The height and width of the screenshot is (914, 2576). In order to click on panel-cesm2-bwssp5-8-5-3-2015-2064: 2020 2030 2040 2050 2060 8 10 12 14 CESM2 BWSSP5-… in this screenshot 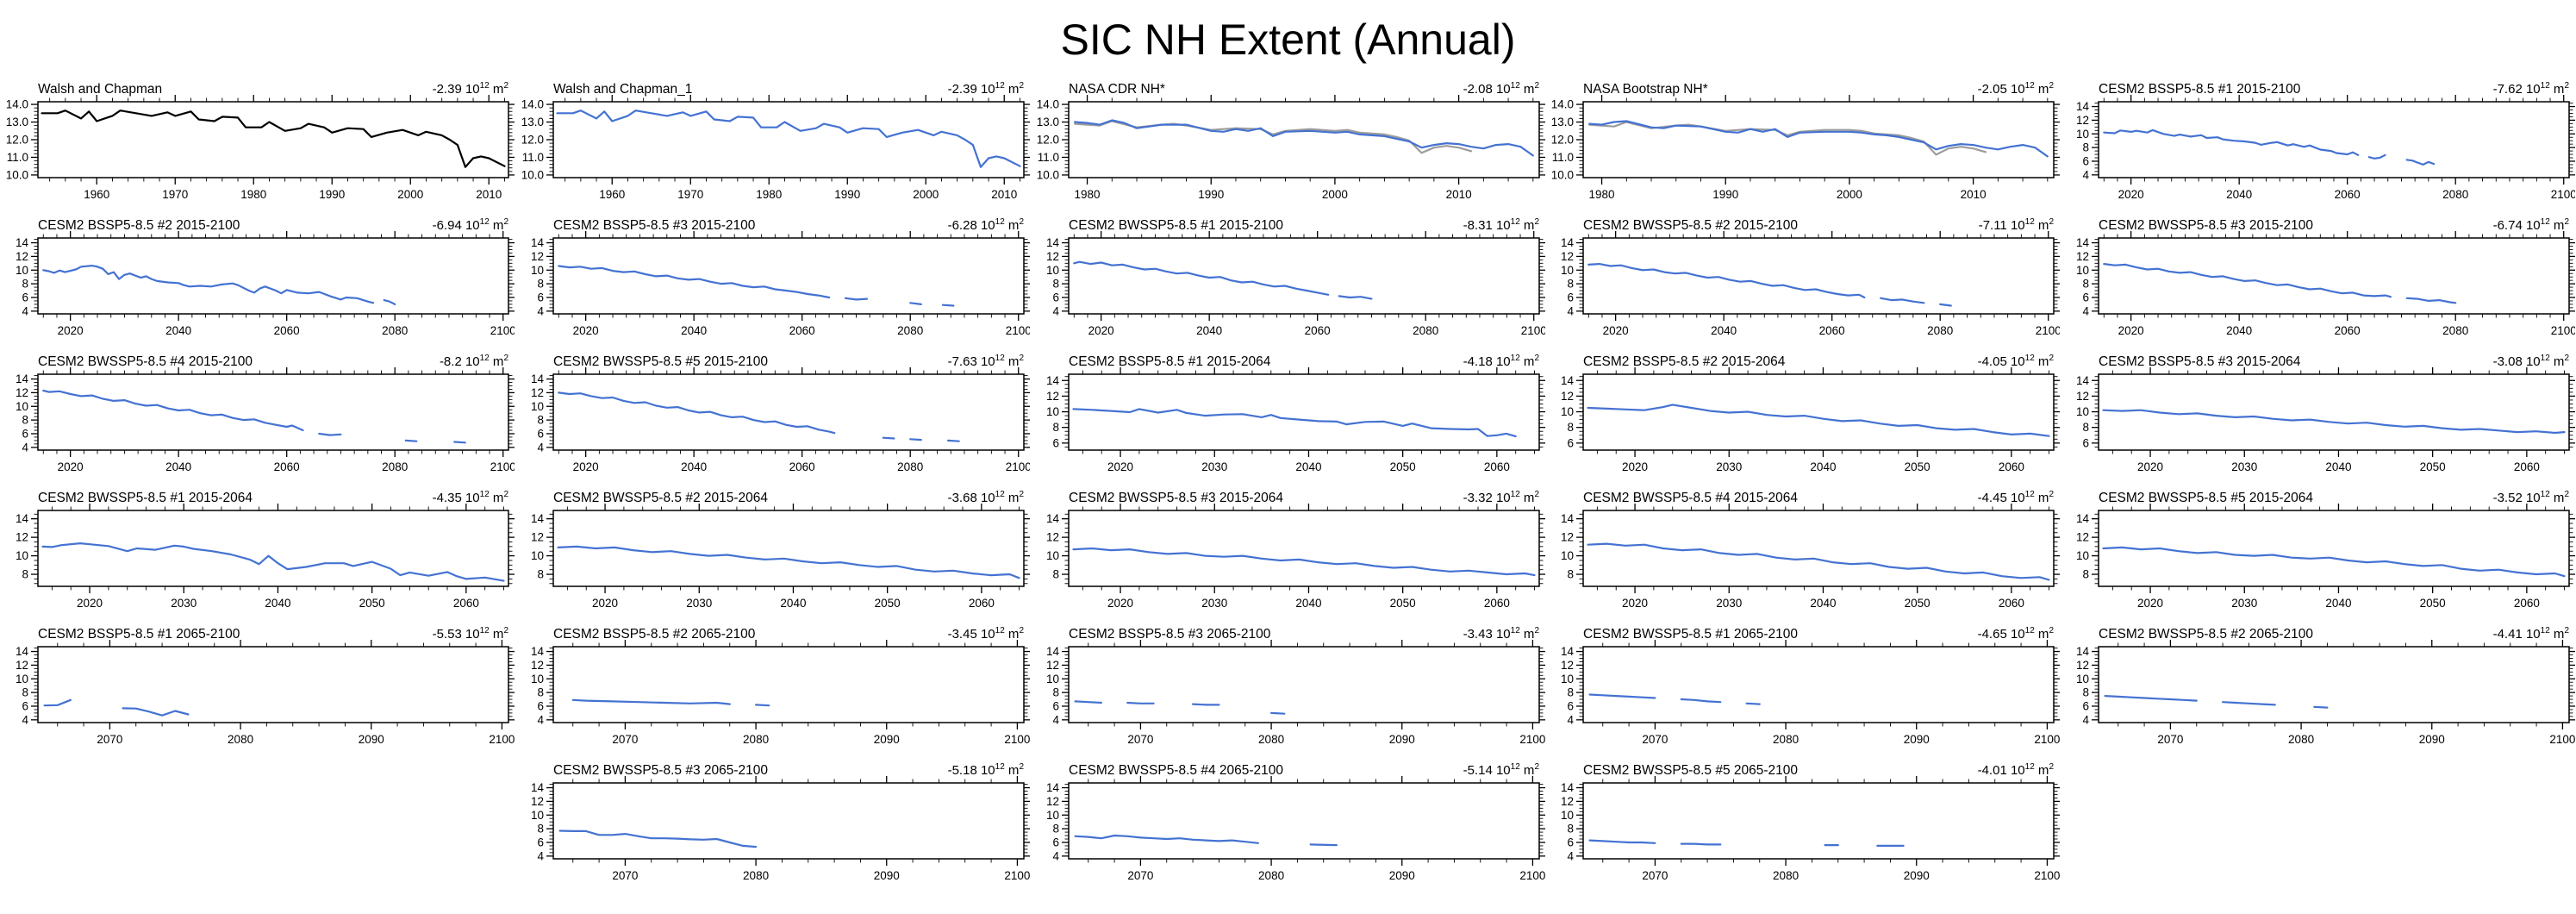, I will do `click(1288, 556)`.